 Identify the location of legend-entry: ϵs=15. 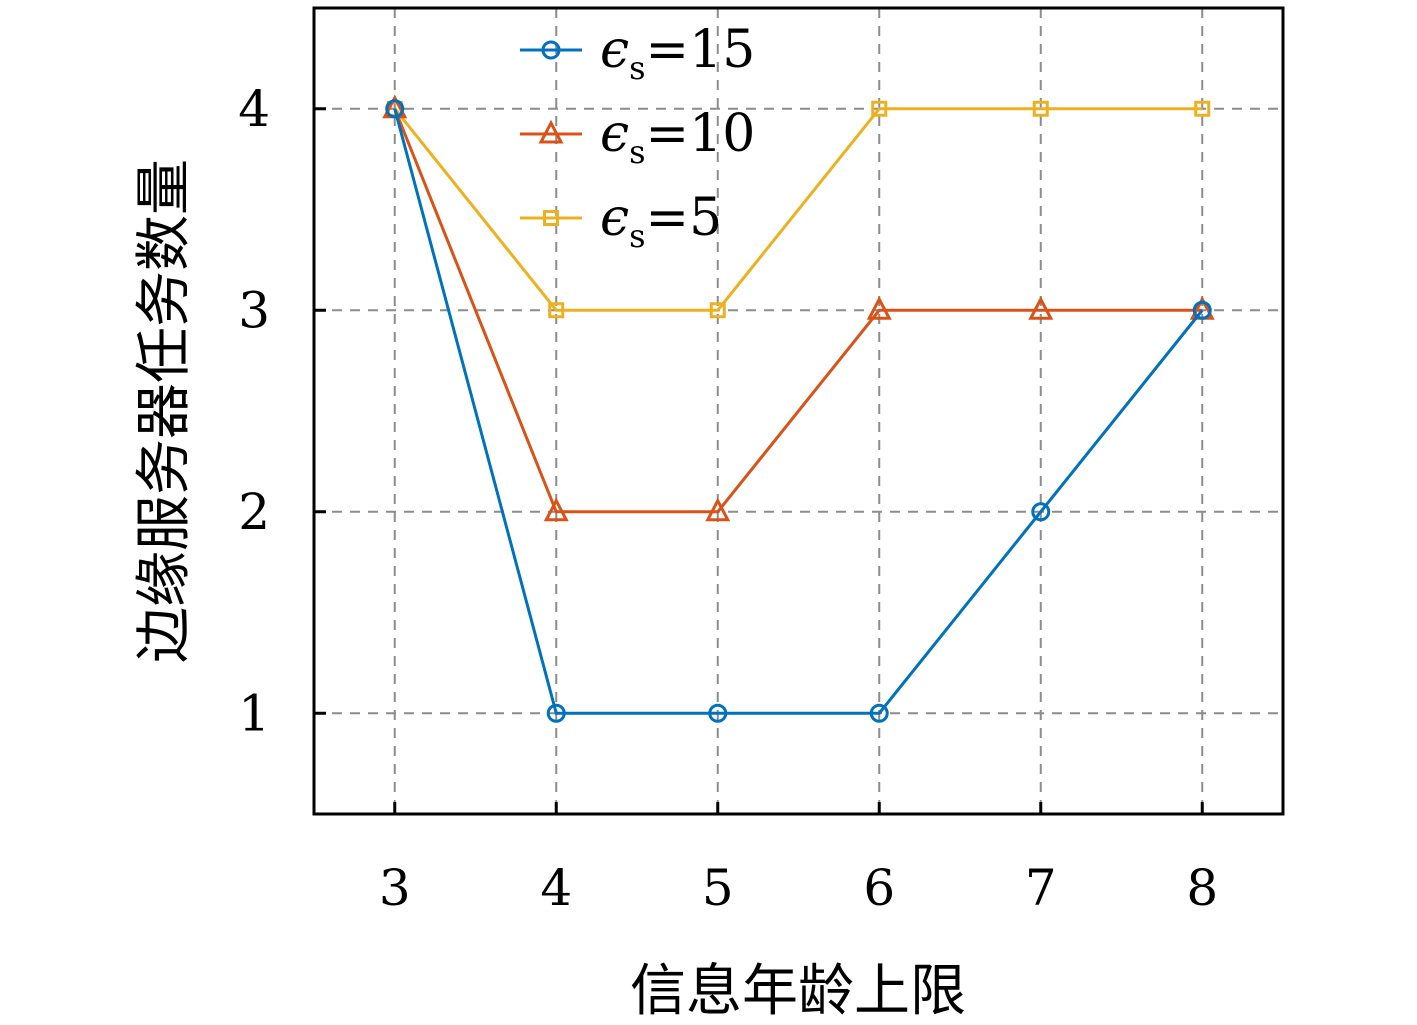
(637, 53).